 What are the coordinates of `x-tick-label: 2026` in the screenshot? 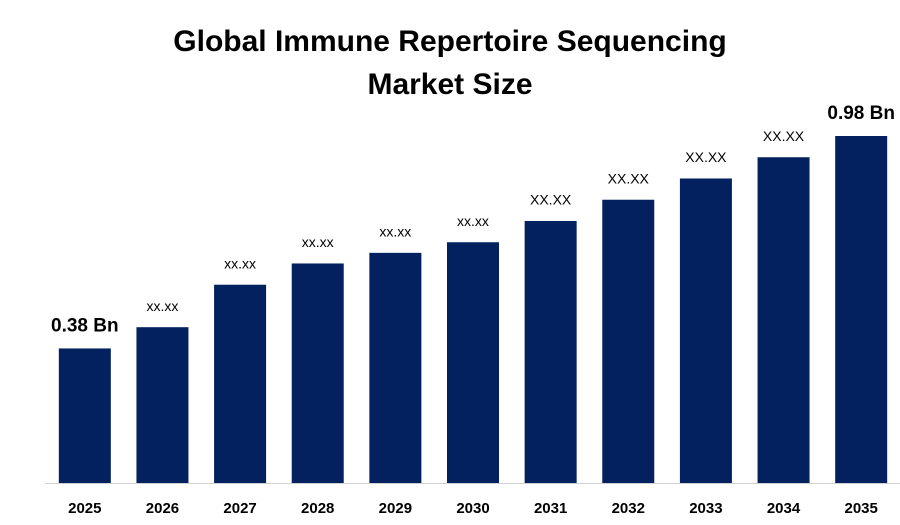 It's located at (162, 508).